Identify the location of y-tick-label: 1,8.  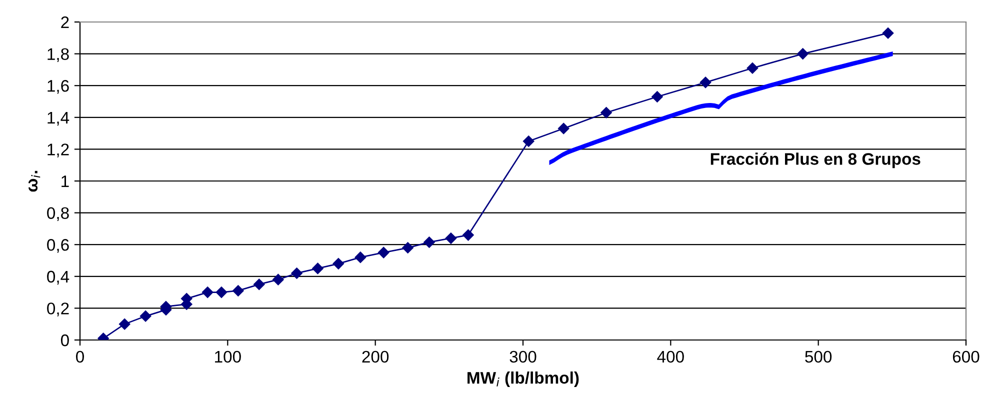
(58, 55).